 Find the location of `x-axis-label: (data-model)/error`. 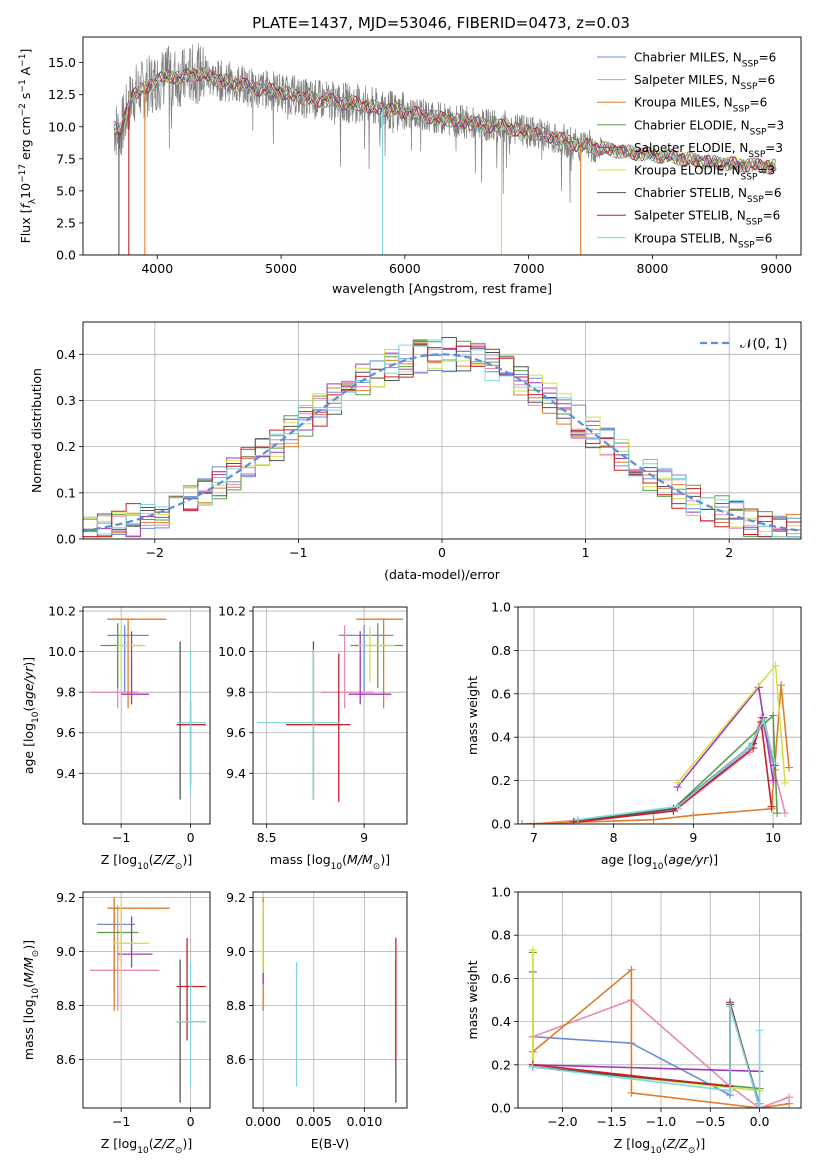

x-axis-label: (data-model)/error is located at coordinates (442, 574).